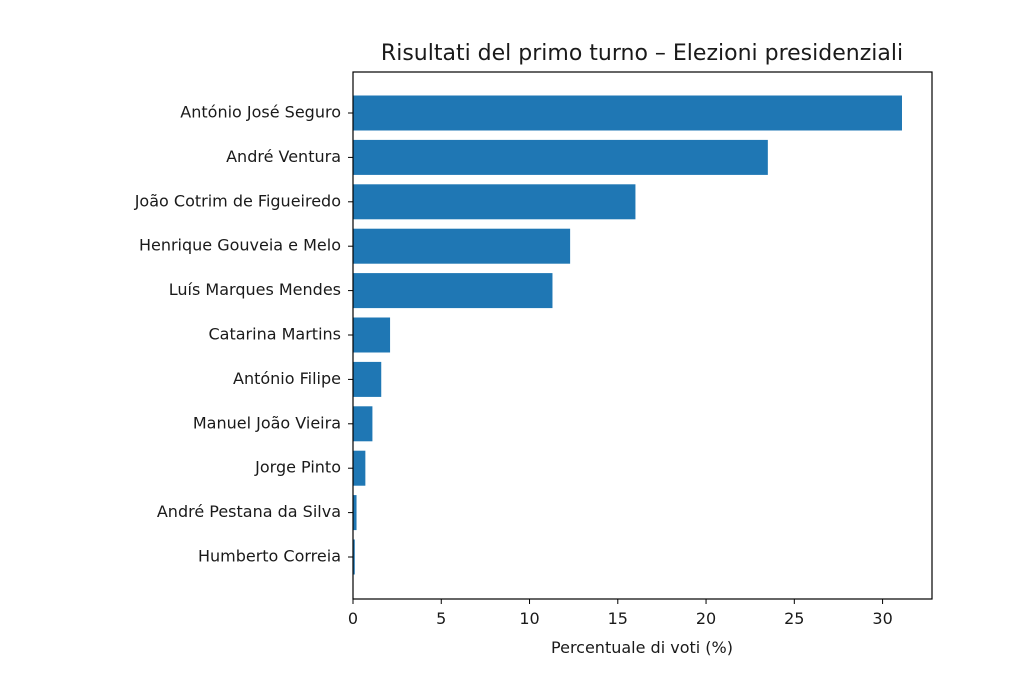 The image size is (1024, 681). Describe the element at coordinates (353, 618) in the screenshot. I see `x-tick-label: 0` at that location.